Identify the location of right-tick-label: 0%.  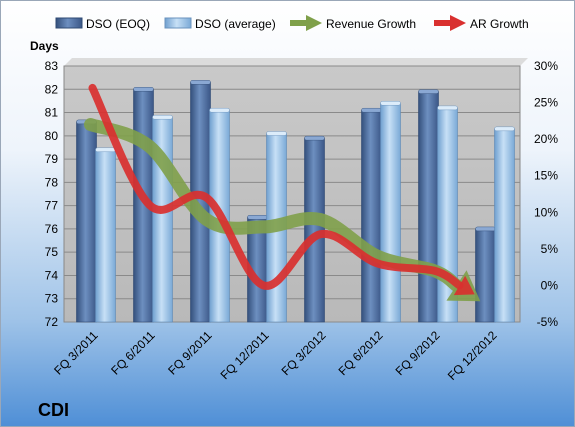
(550, 285).